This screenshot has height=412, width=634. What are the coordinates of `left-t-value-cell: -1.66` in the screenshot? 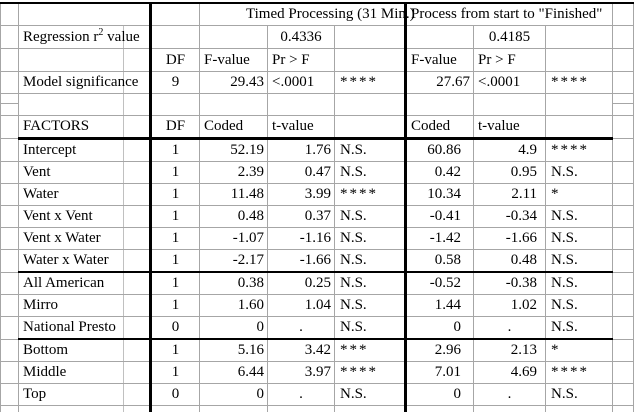 It's located at (301, 261).